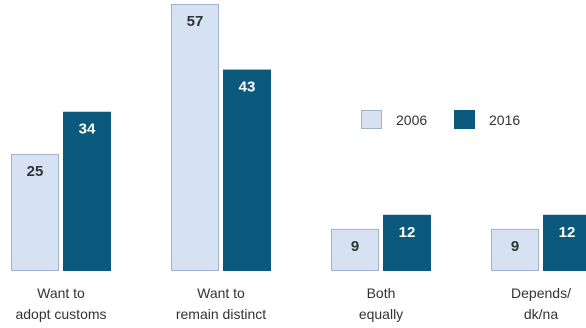  I want to click on category-label-0-line-0: Want to, so click(61, 293).